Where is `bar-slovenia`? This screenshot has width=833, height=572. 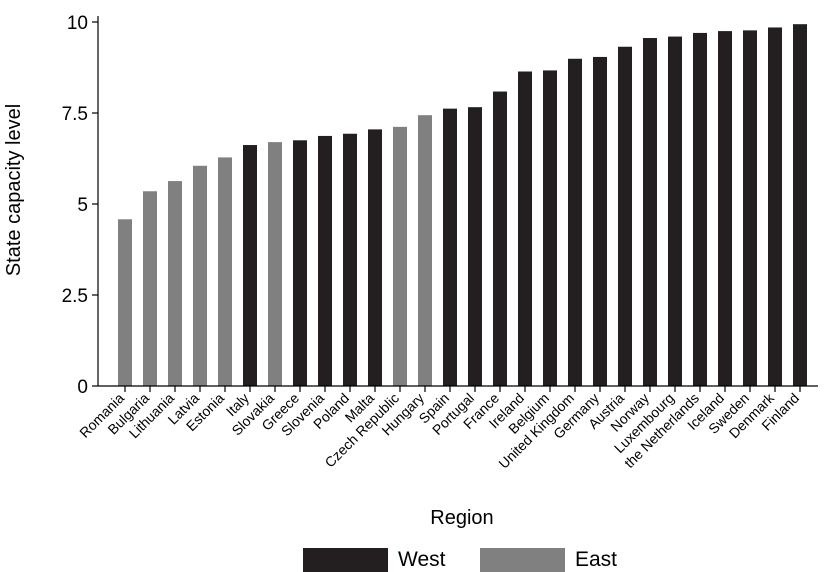
bar-slovenia is located at coordinates (325, 260).